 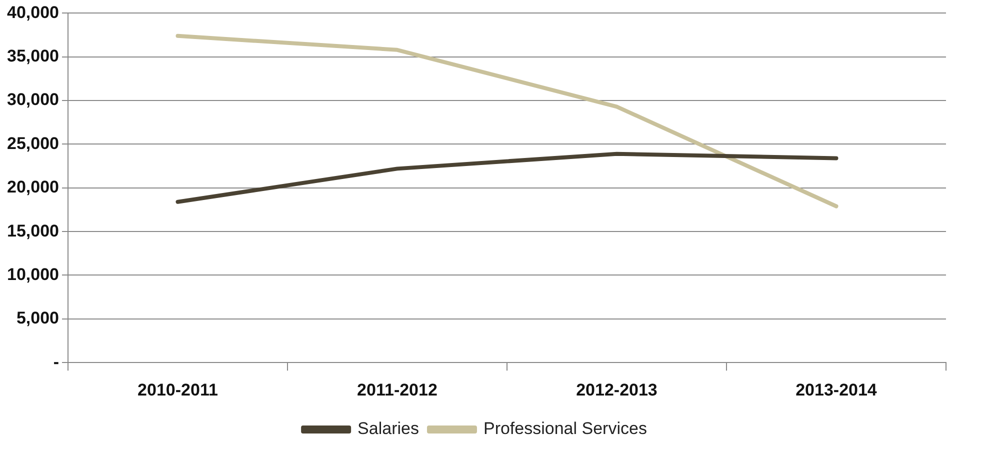 What do you see at coordinates (178, 390) in the screenshot?
I see `x-tick-label: 2010-2011` at bounding box center [178, 390].